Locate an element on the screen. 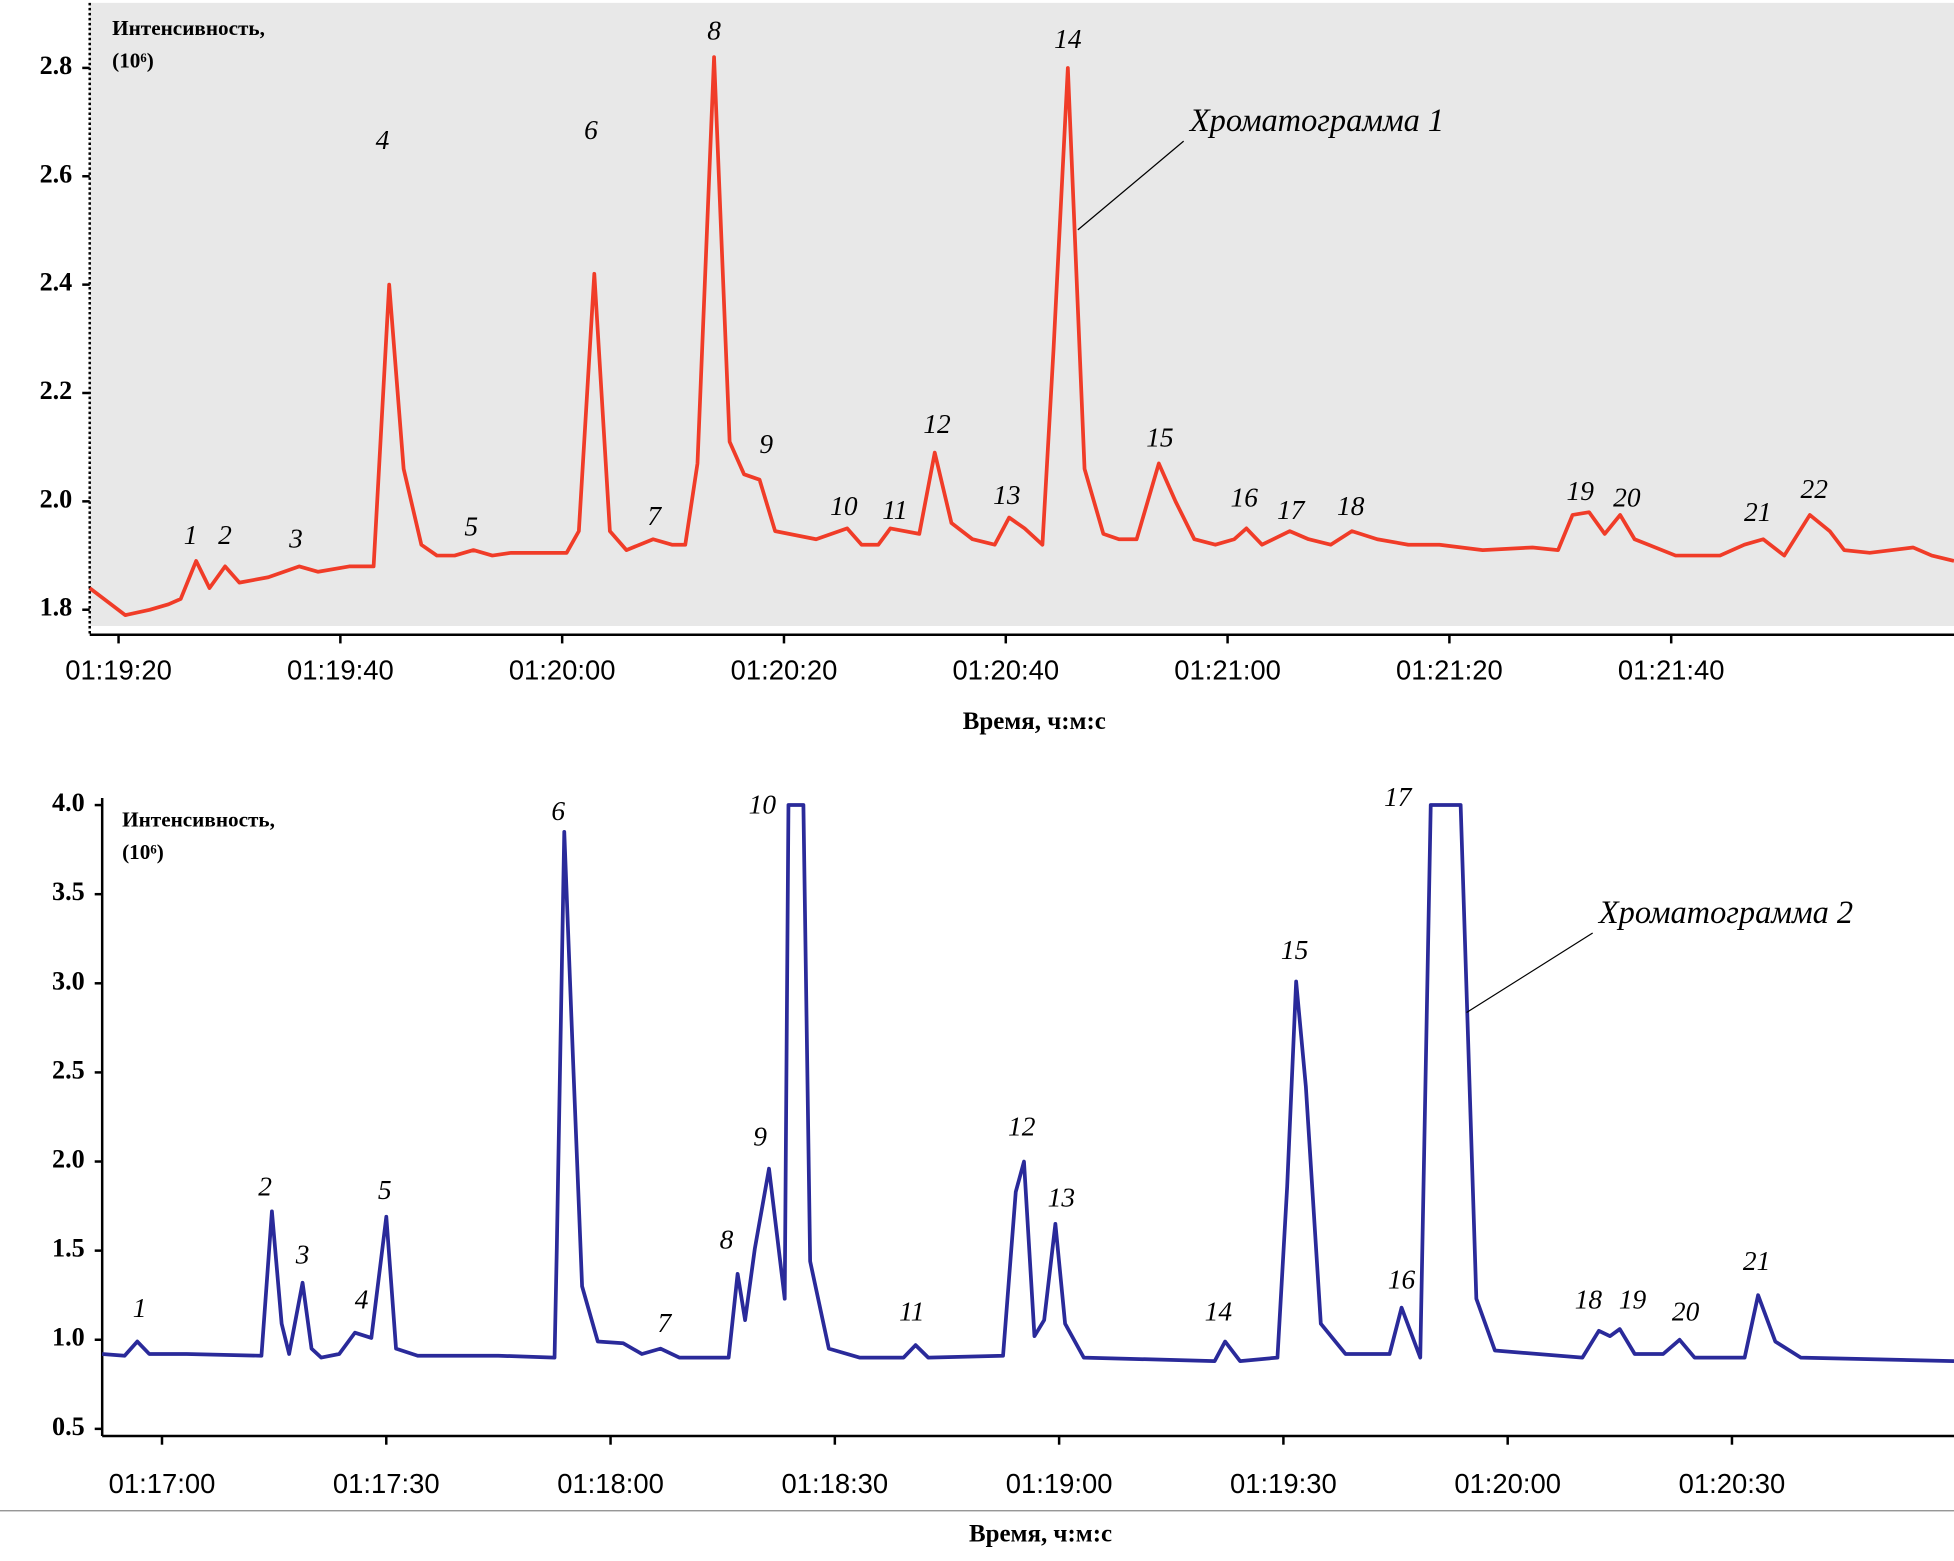  y-tick-label: 2.8 is located at coordinates (56, 65).